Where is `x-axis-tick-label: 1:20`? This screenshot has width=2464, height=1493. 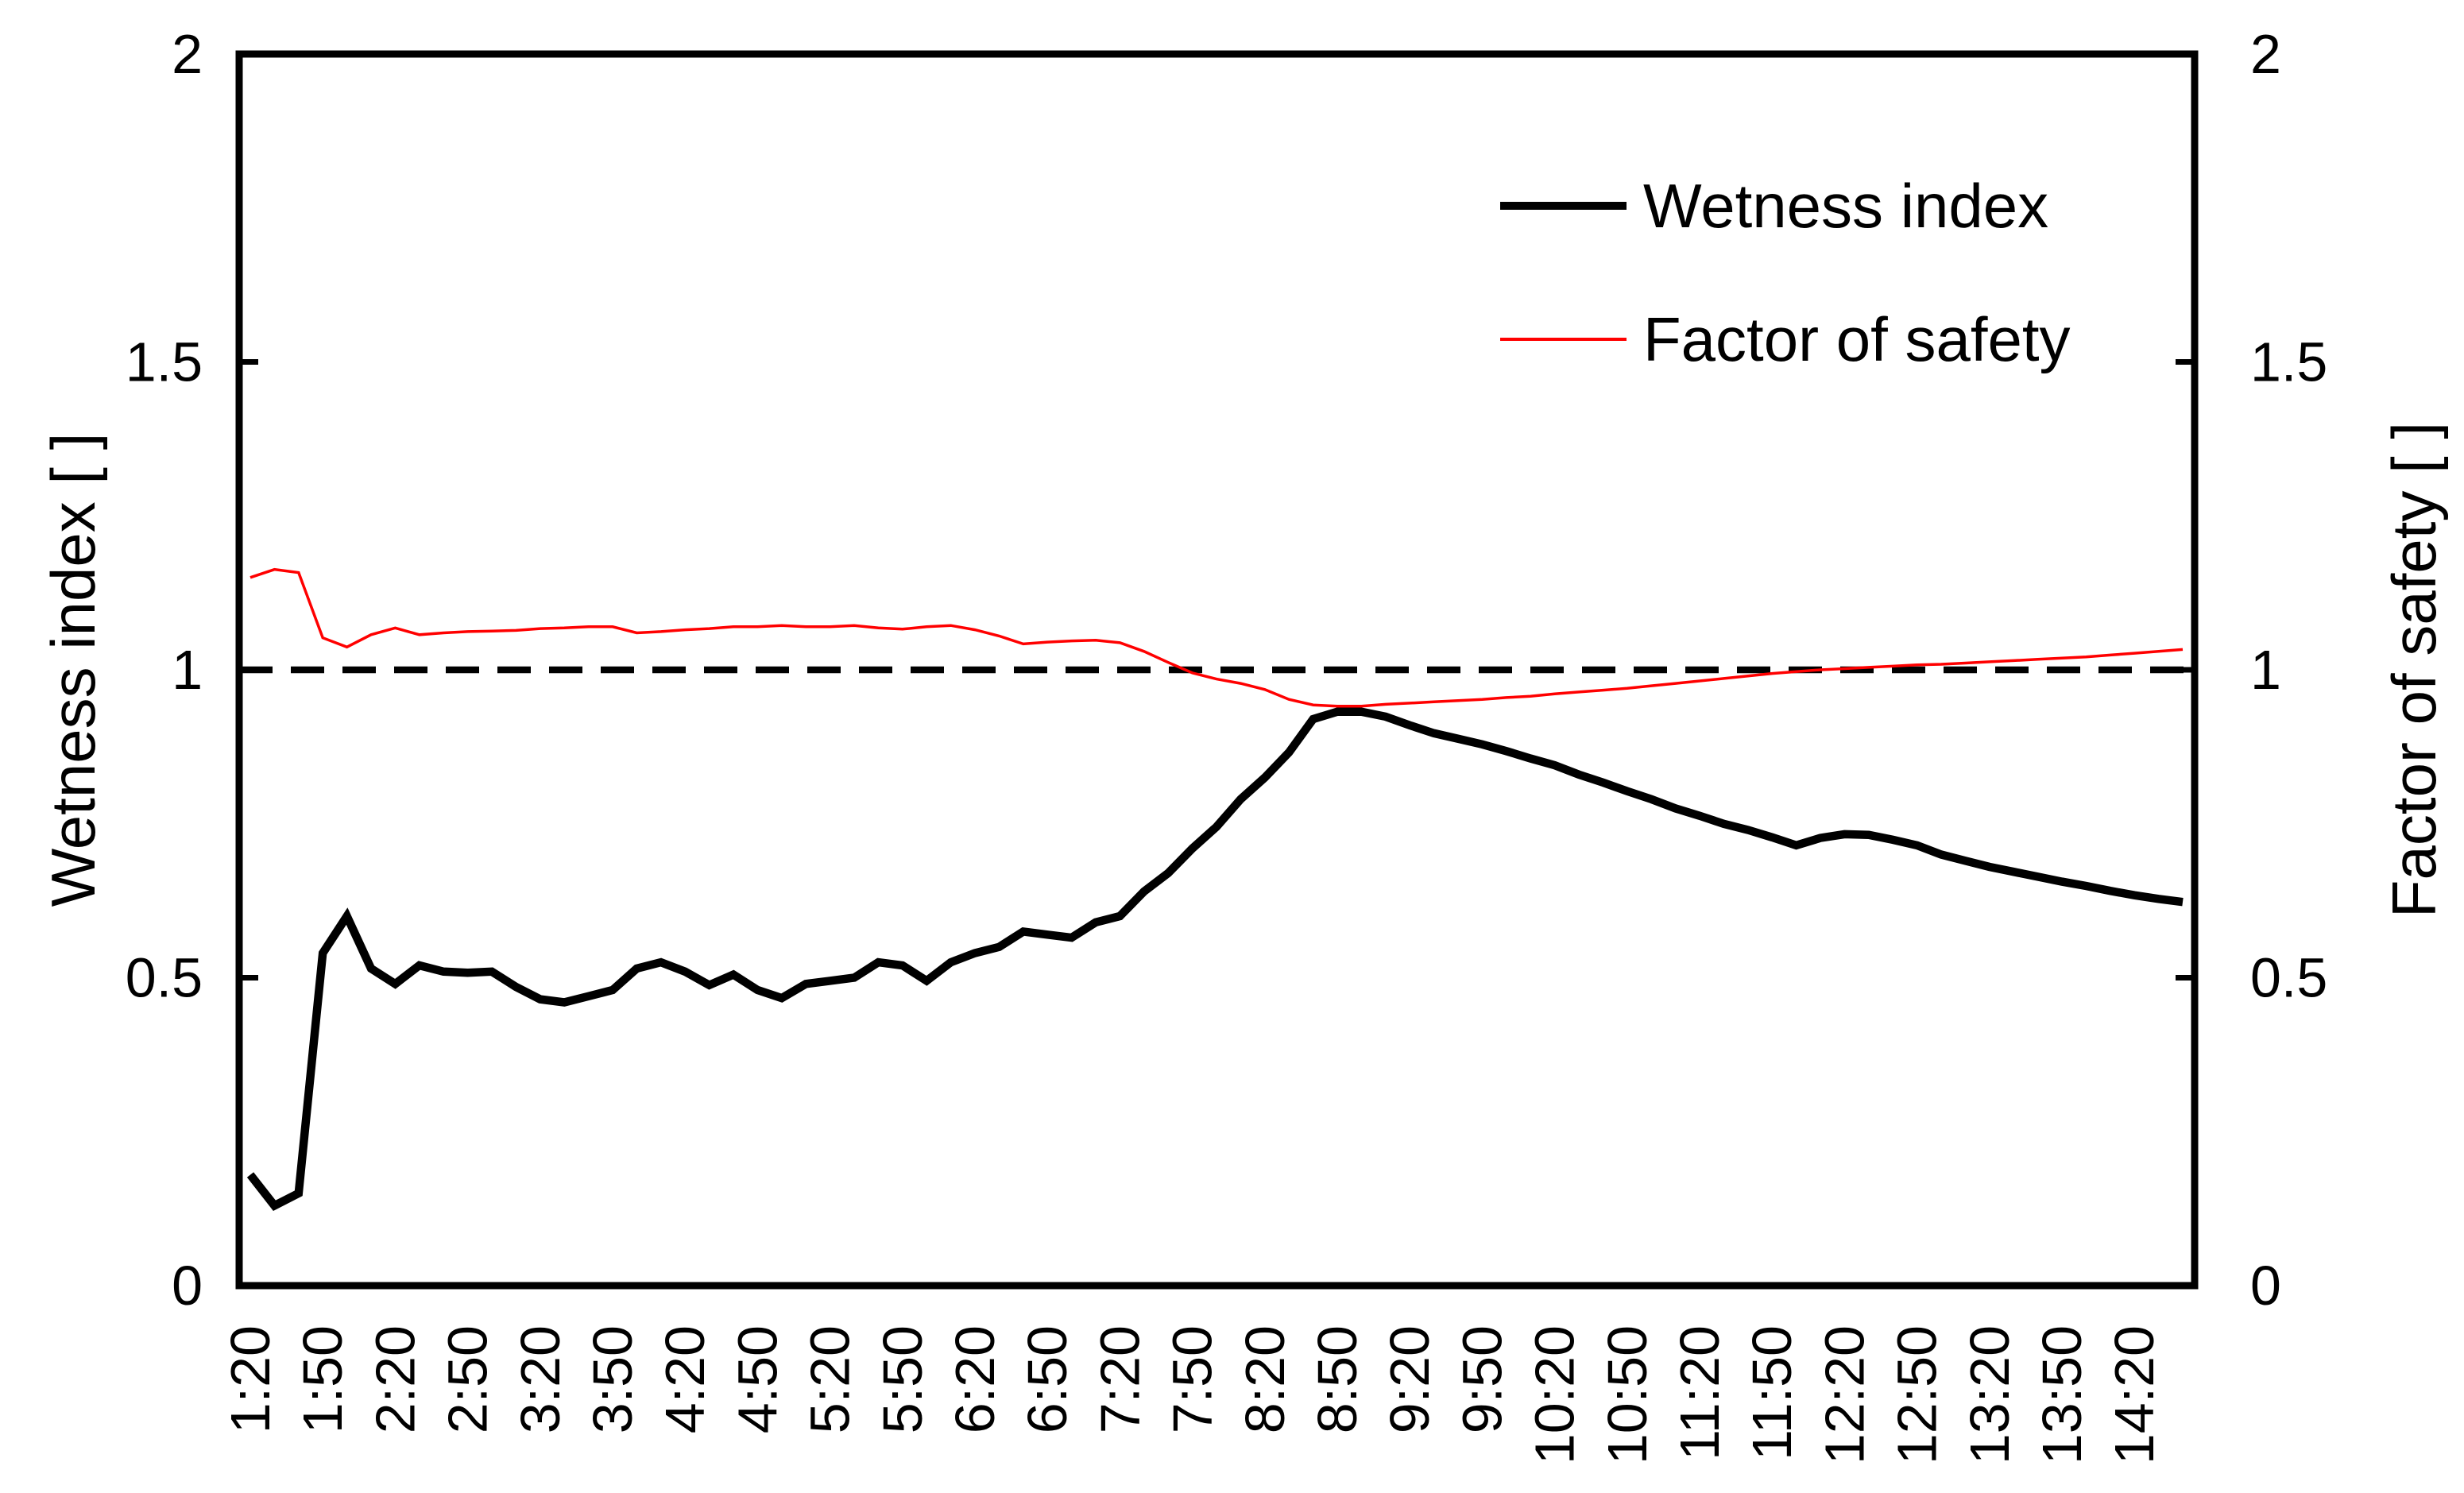
x-axis-tick-label: 1:20 is located at coordinates (250, 1379).